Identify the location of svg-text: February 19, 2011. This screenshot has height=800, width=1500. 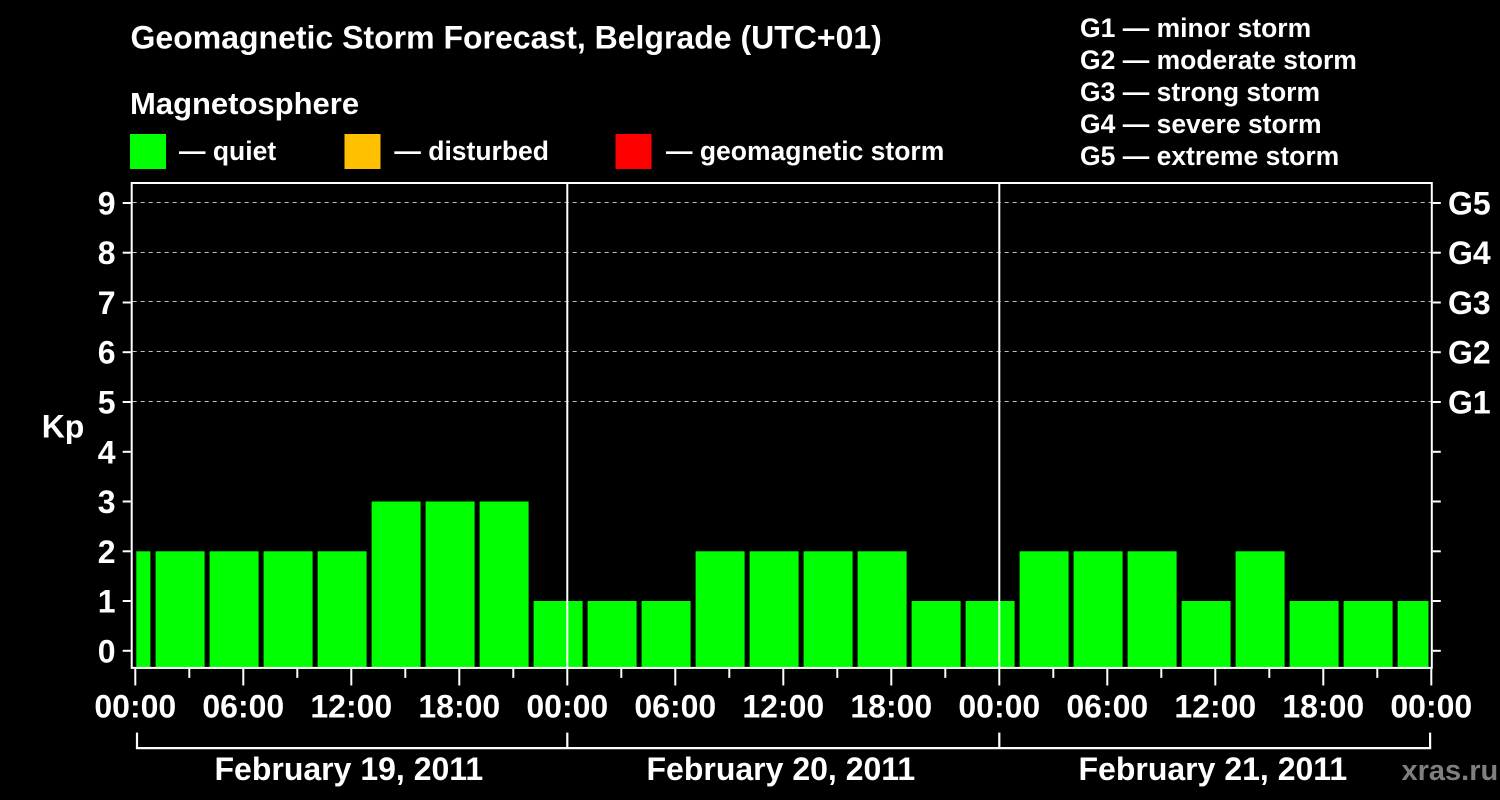
(348, 769).